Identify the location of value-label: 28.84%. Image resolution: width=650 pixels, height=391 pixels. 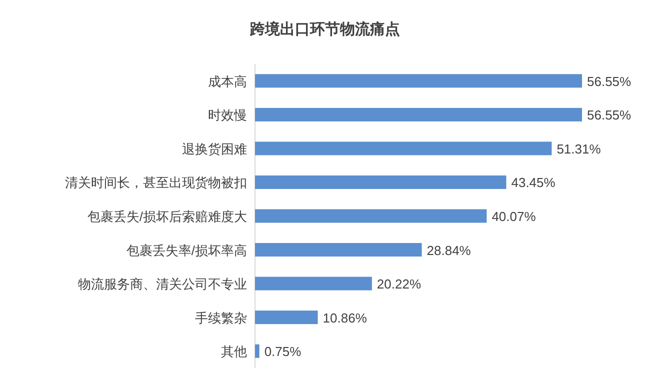
(448, 250).